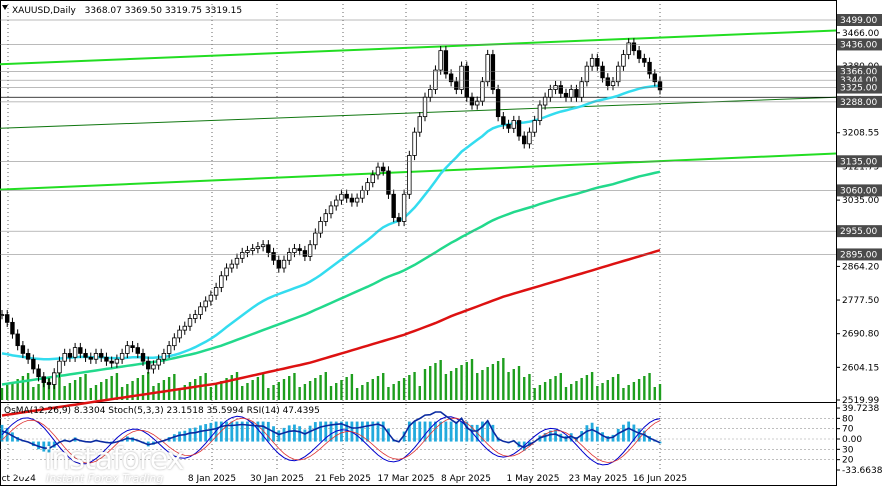  What do you see at coordinates (848, 461) in the screenshot?
I see `indicator-tick-label: 20` at bounding box center [848, 461].